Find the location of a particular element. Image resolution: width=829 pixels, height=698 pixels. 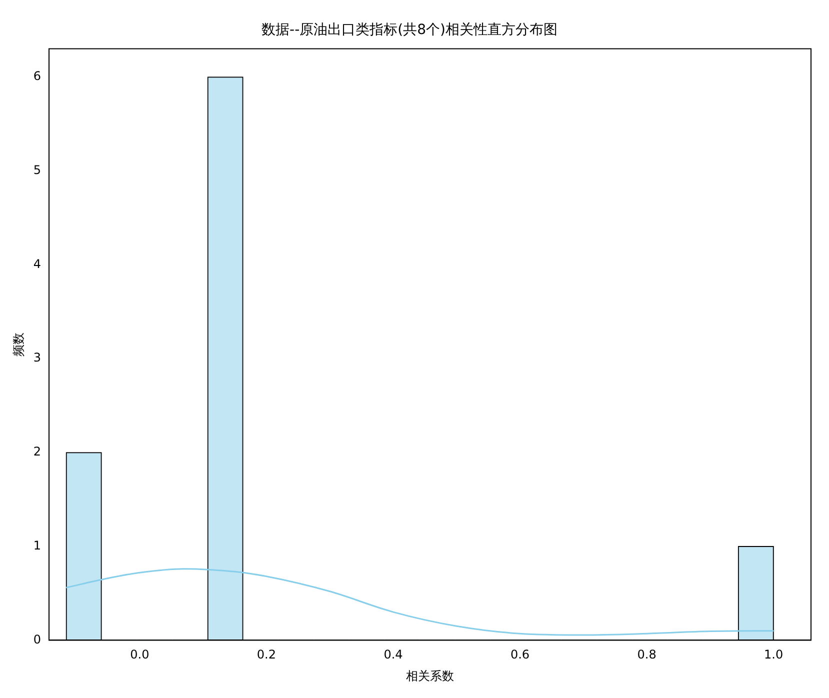

y-axis-title: 频数 is located at coordinates (18, 344).